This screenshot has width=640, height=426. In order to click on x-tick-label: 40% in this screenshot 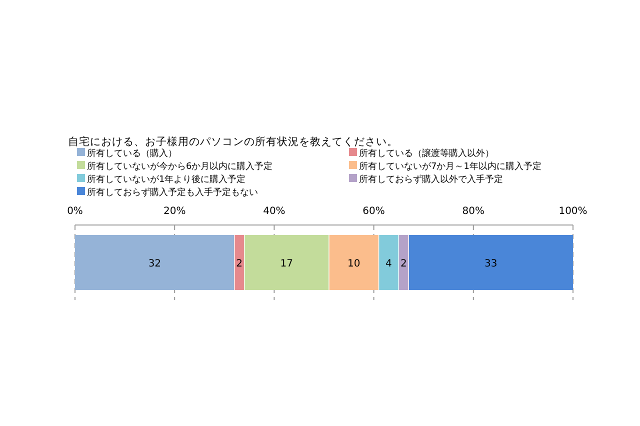, I will do `click(274, 211)`.